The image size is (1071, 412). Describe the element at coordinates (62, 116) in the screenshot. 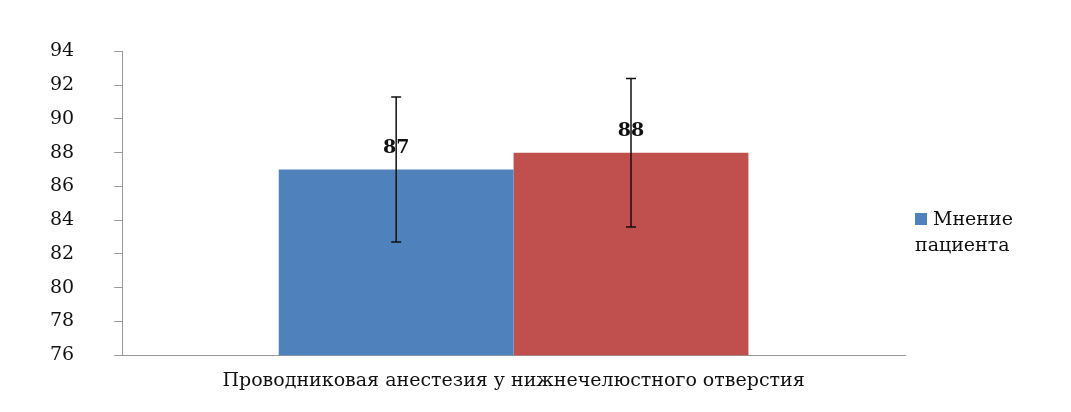

I see `y-tick-label: 90` at that location.